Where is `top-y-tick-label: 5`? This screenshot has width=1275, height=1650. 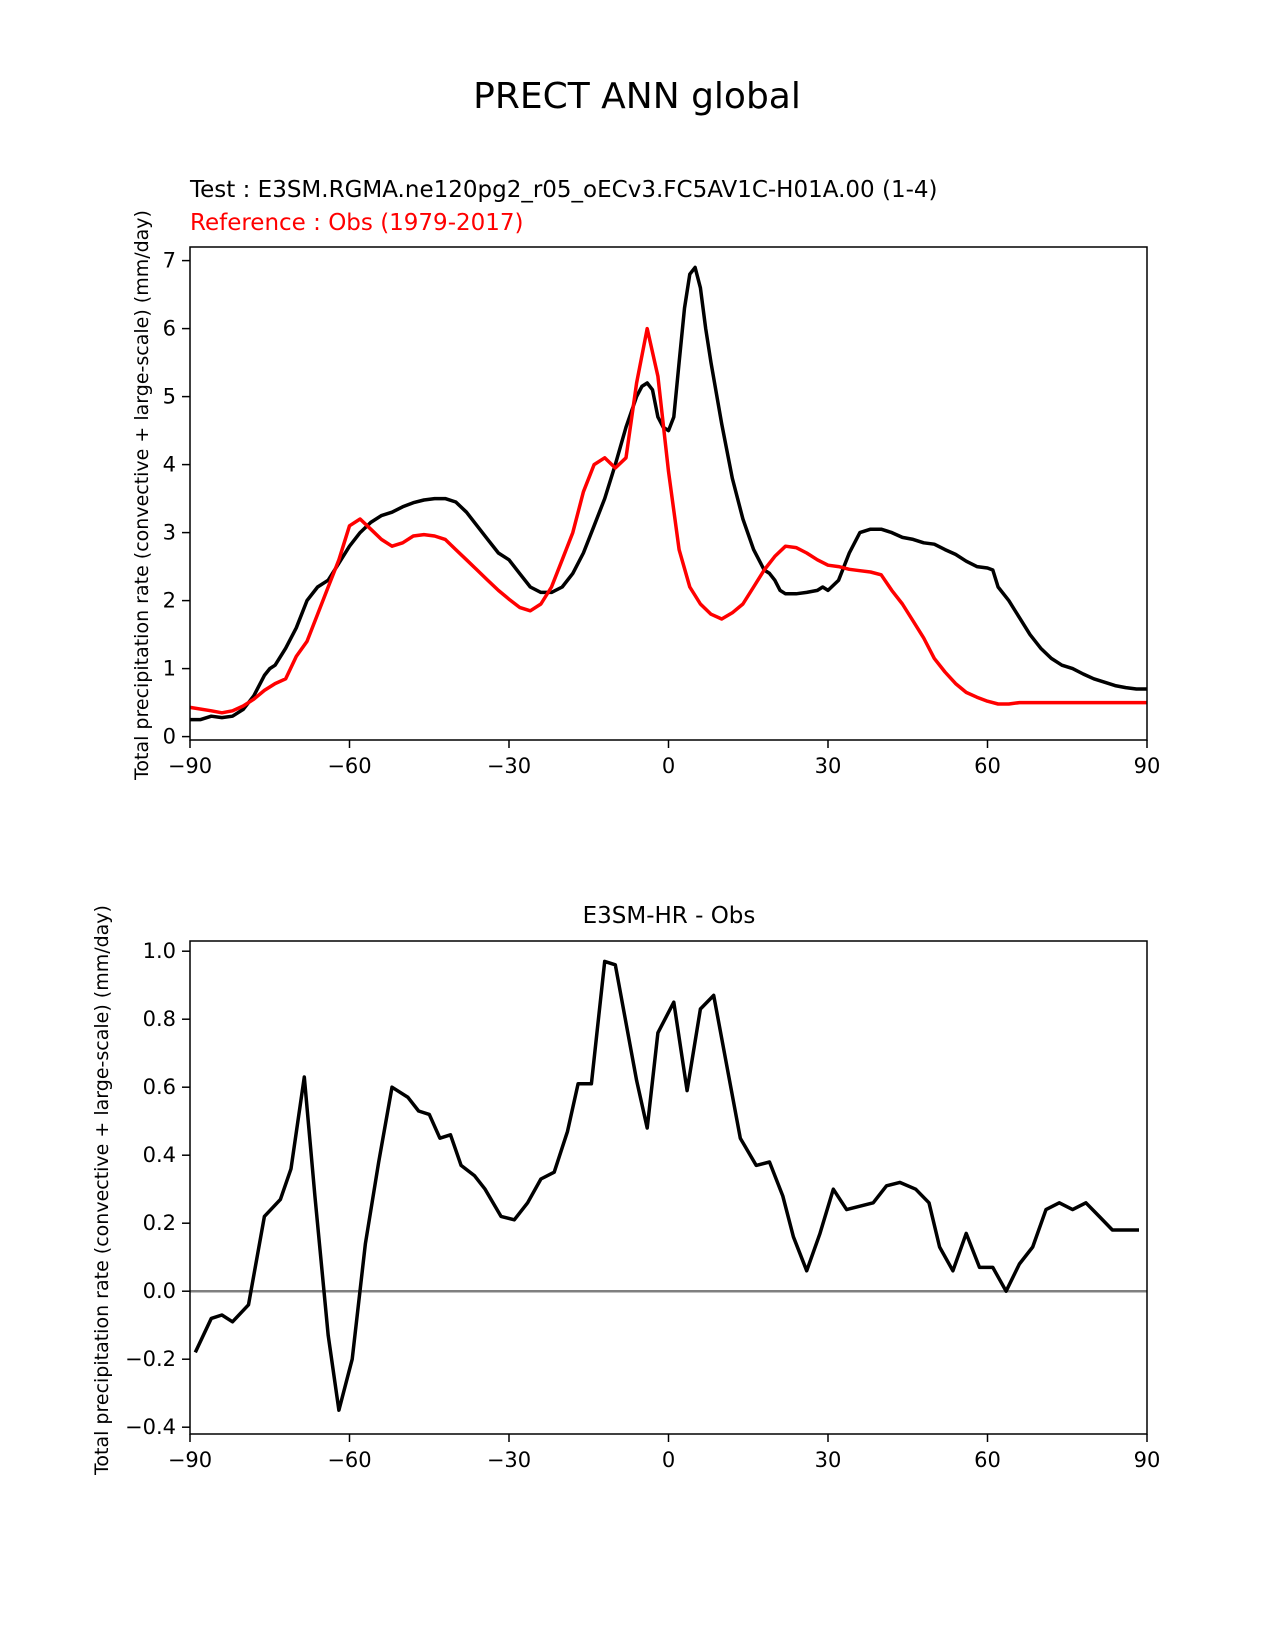 top-y-tick-label: 5 is located at coordinates (169, 397).